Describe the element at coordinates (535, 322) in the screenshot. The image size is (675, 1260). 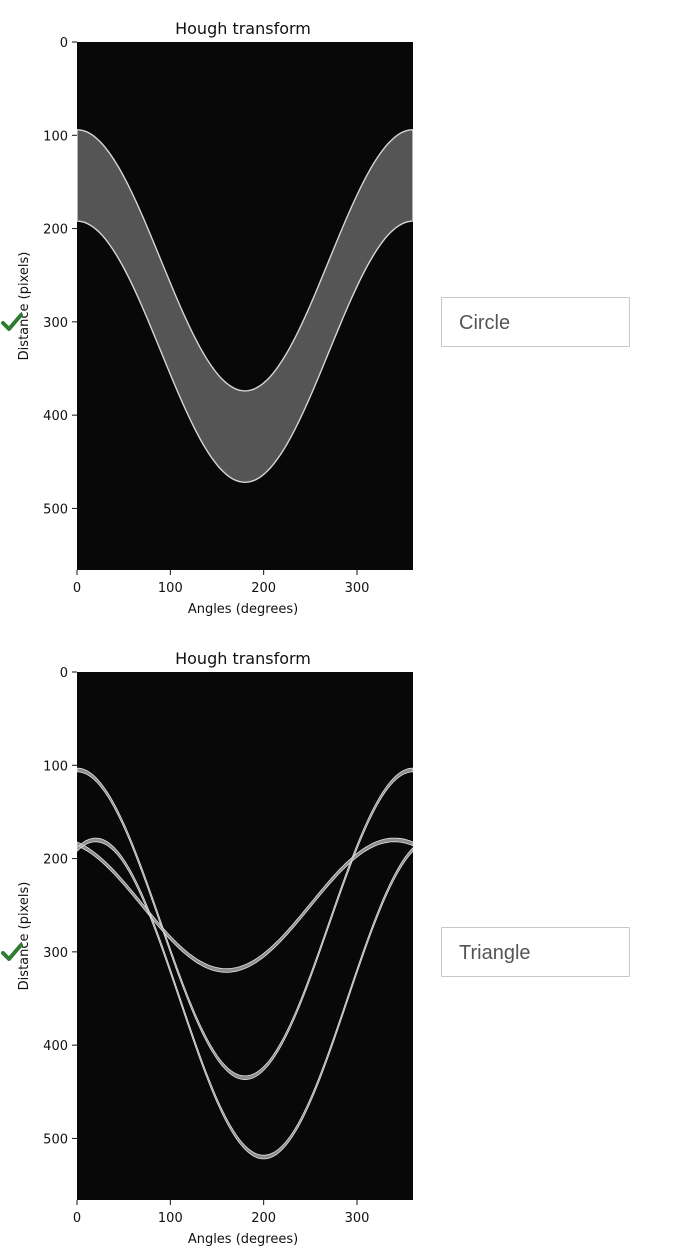
I see `answer-field: Circle` at that location.